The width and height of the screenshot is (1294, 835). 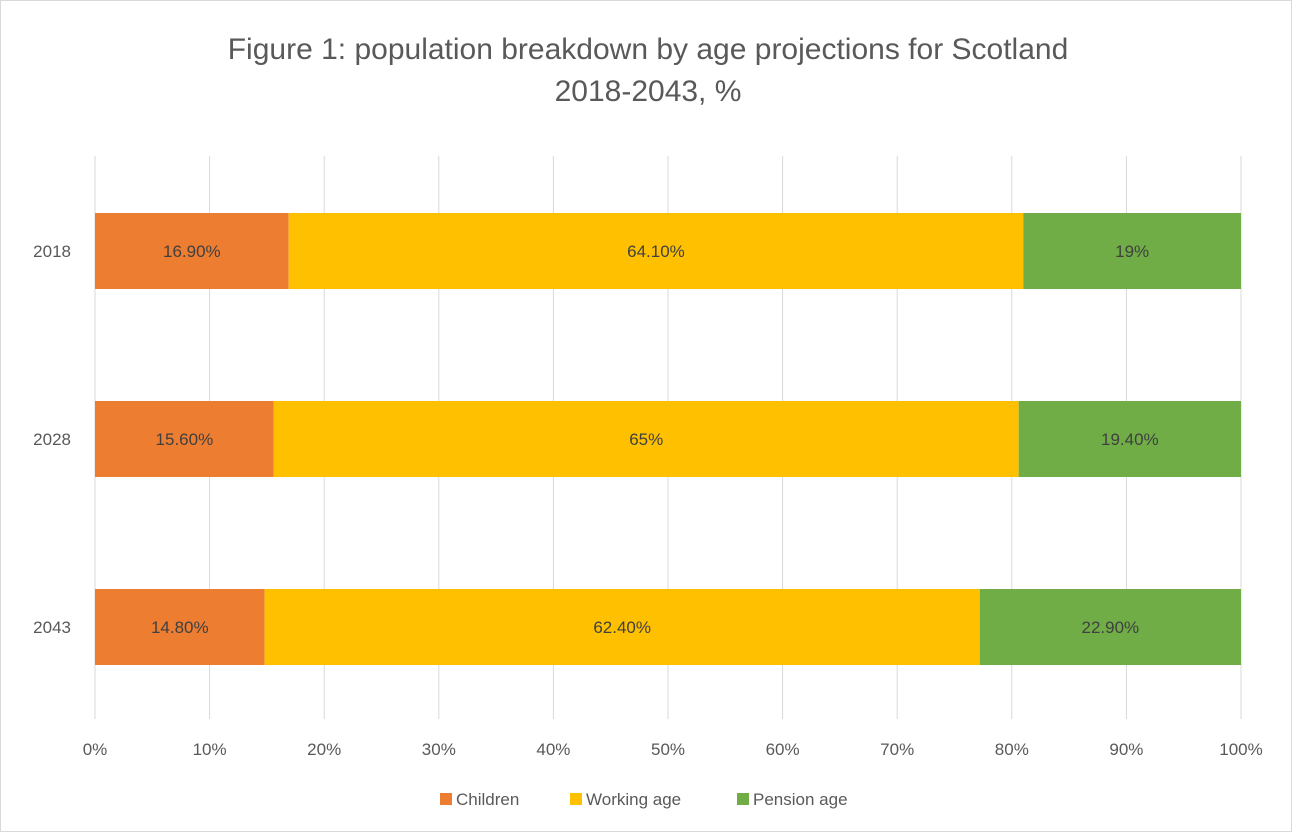 What do you see at coordinates (553, 749) in the screenshot?
I see `x-tick-label: 40%` at bounding box center [553, 749].